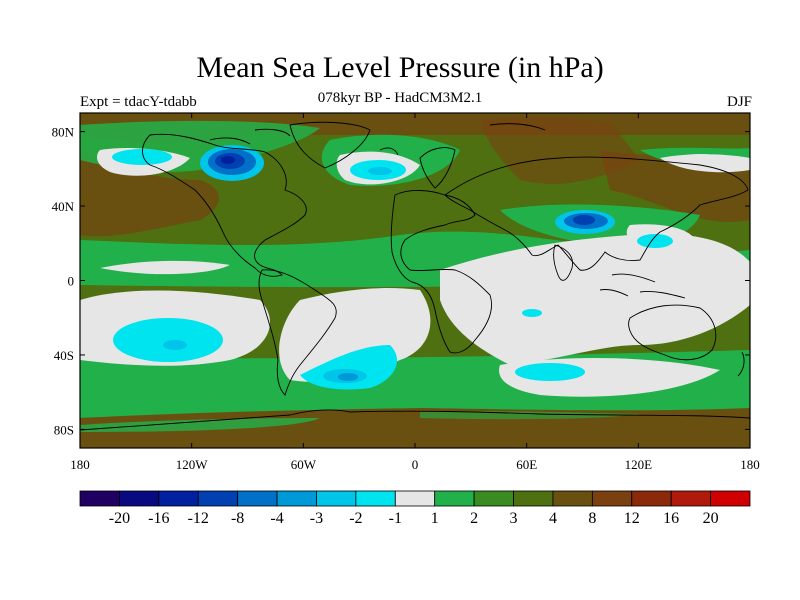 The width and height of the screenshot is (800, 600). I want to click on colorbar-label: -12, so click(198, 518).